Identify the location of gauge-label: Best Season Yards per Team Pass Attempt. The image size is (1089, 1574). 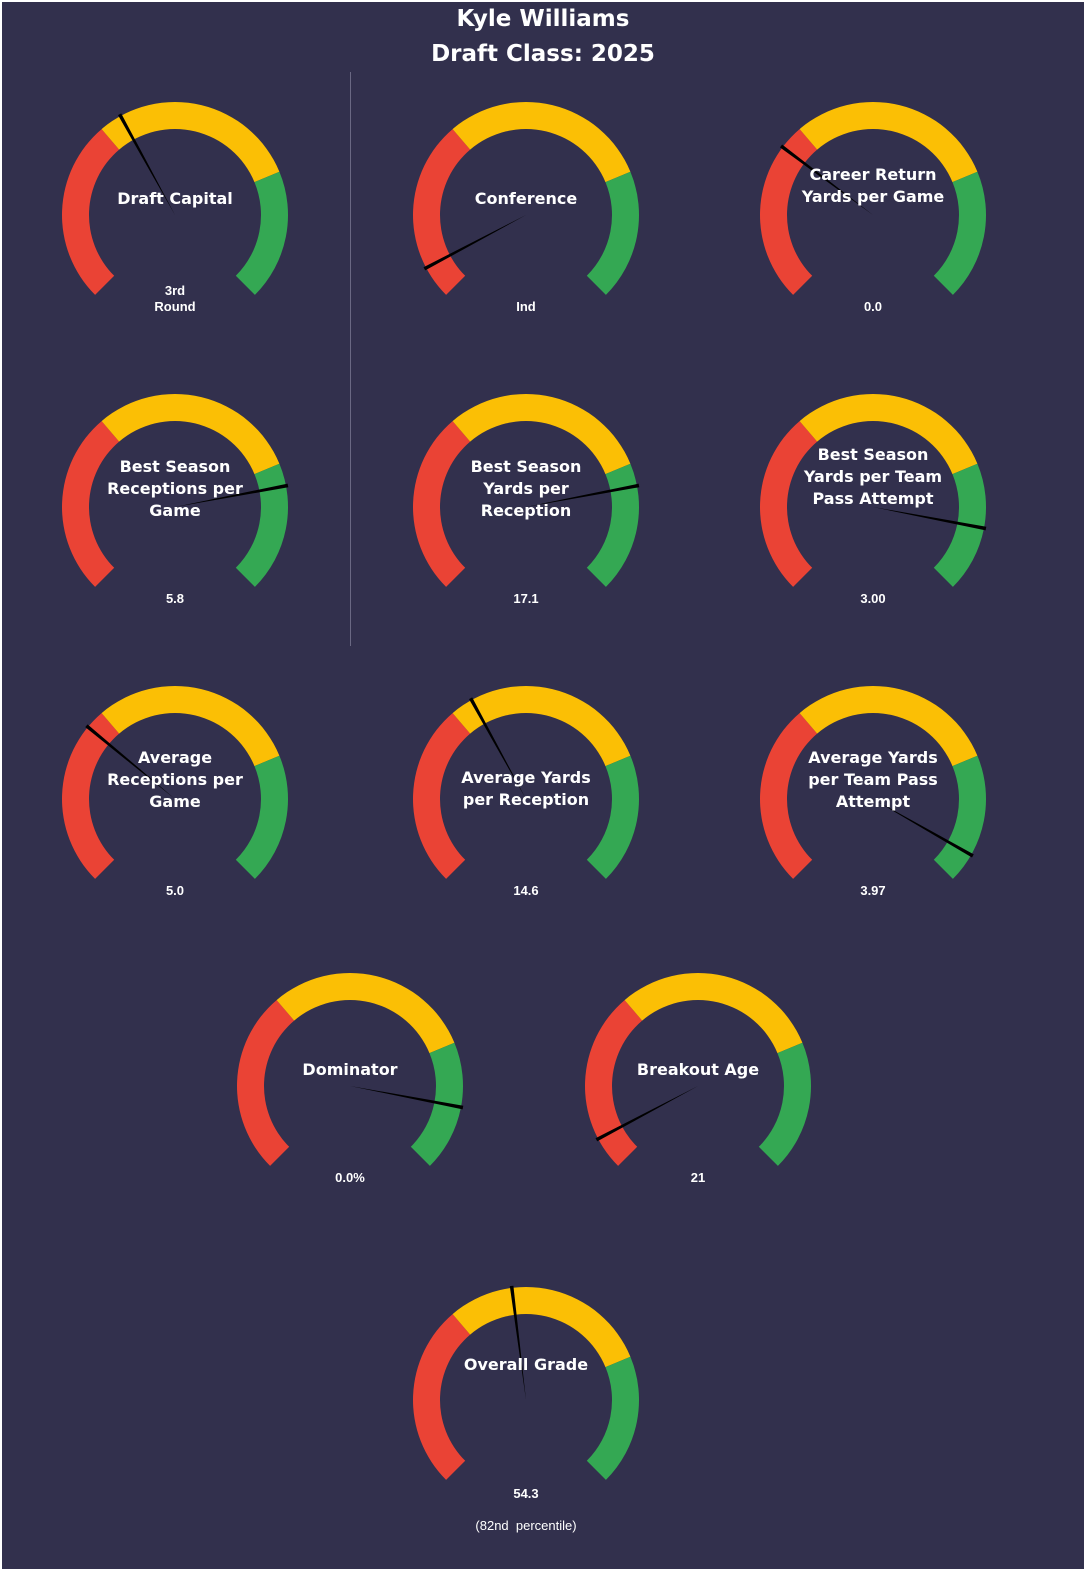
(873, 476).